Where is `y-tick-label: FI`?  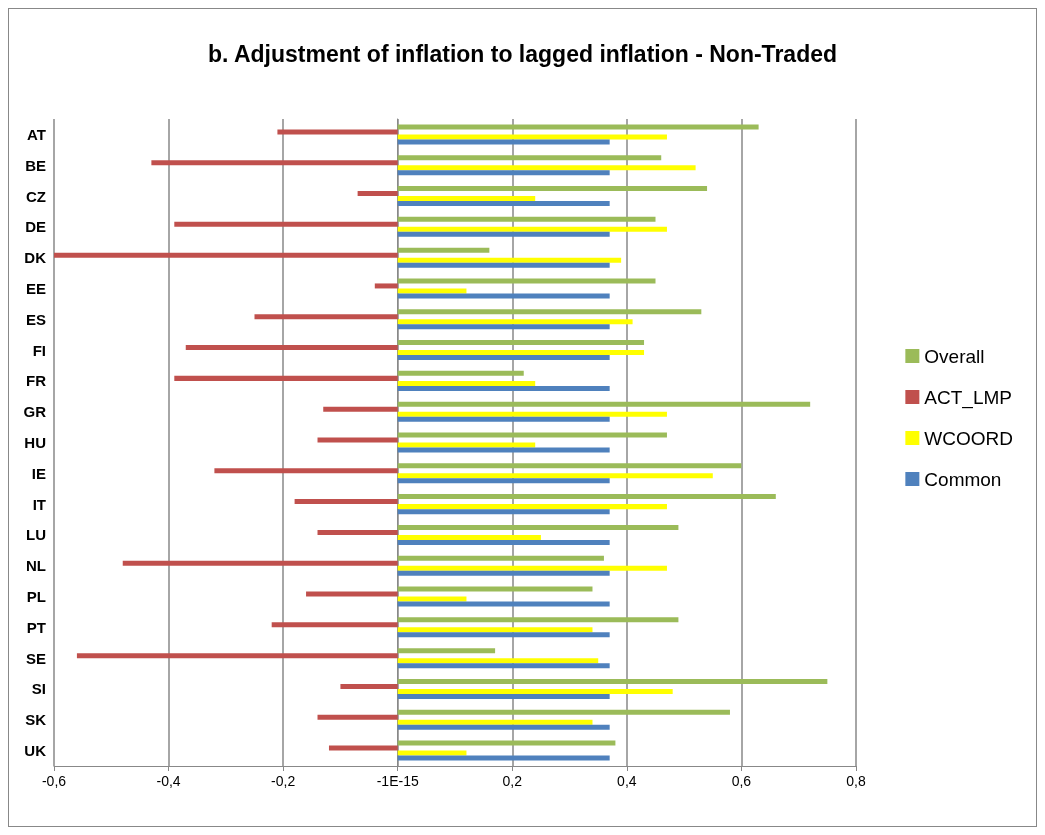 y-tick-label: FI is located at coordinates (39, 350).